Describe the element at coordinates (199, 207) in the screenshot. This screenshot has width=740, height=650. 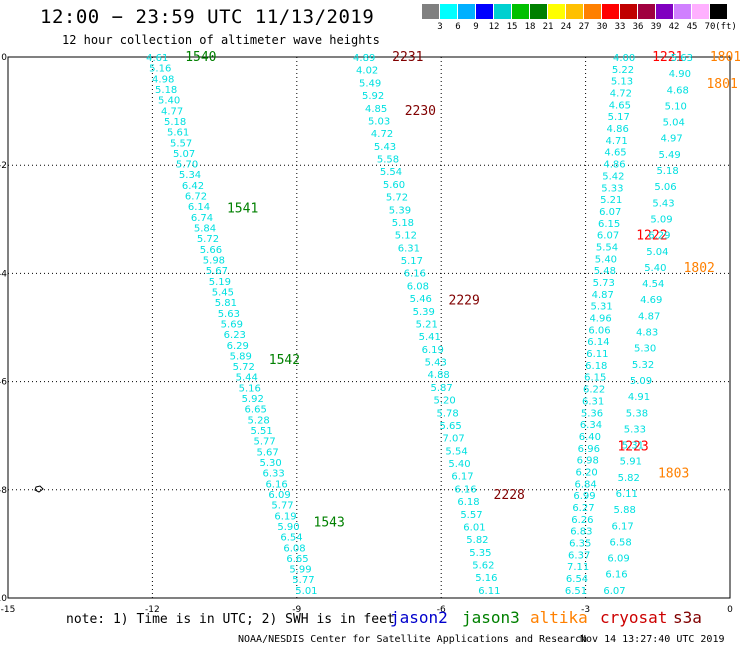
I see `wave-height-label: 6.14` at that location.